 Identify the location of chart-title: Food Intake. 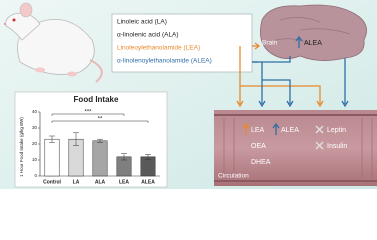
(96, 99).